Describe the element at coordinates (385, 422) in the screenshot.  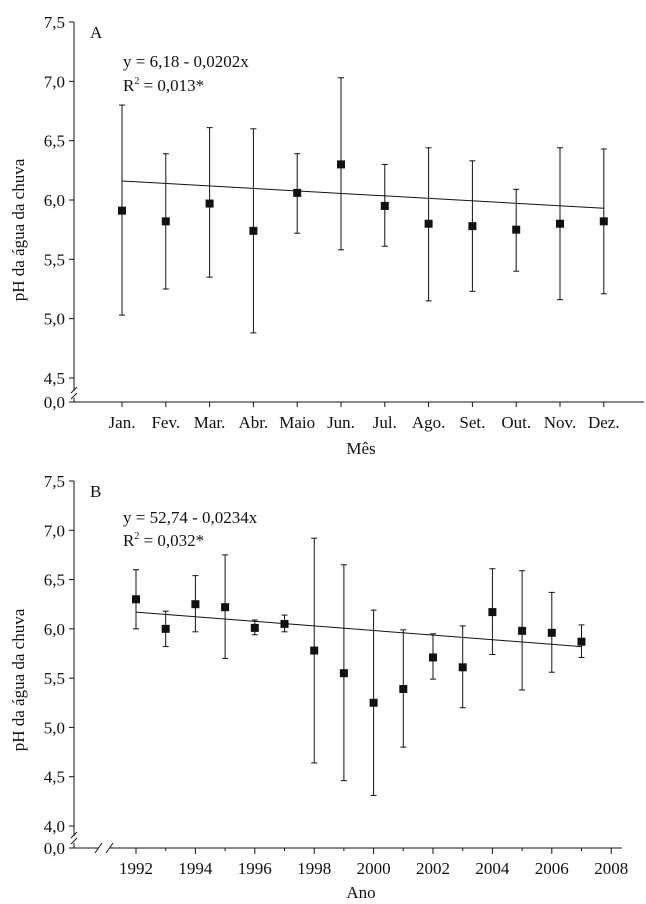
I see `panel-a-x-tick-label: Jul.` at that location.